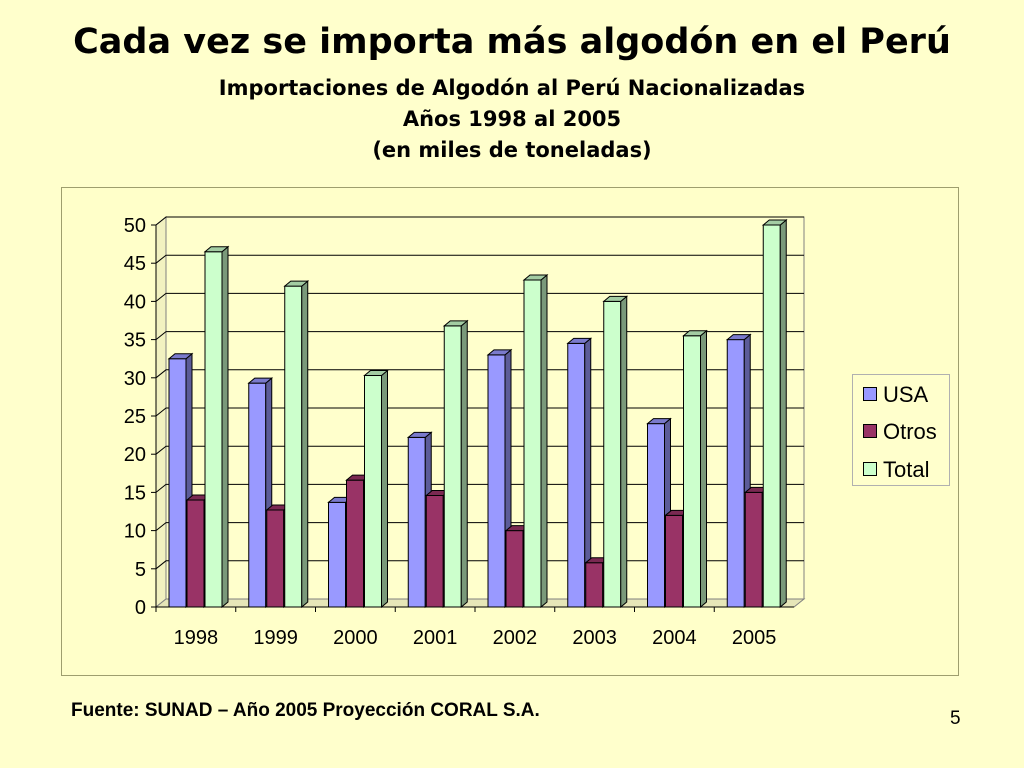 This screenshot has width=1024, height=768. I want to click on x-tick-label: 2002, so click(515, 638).